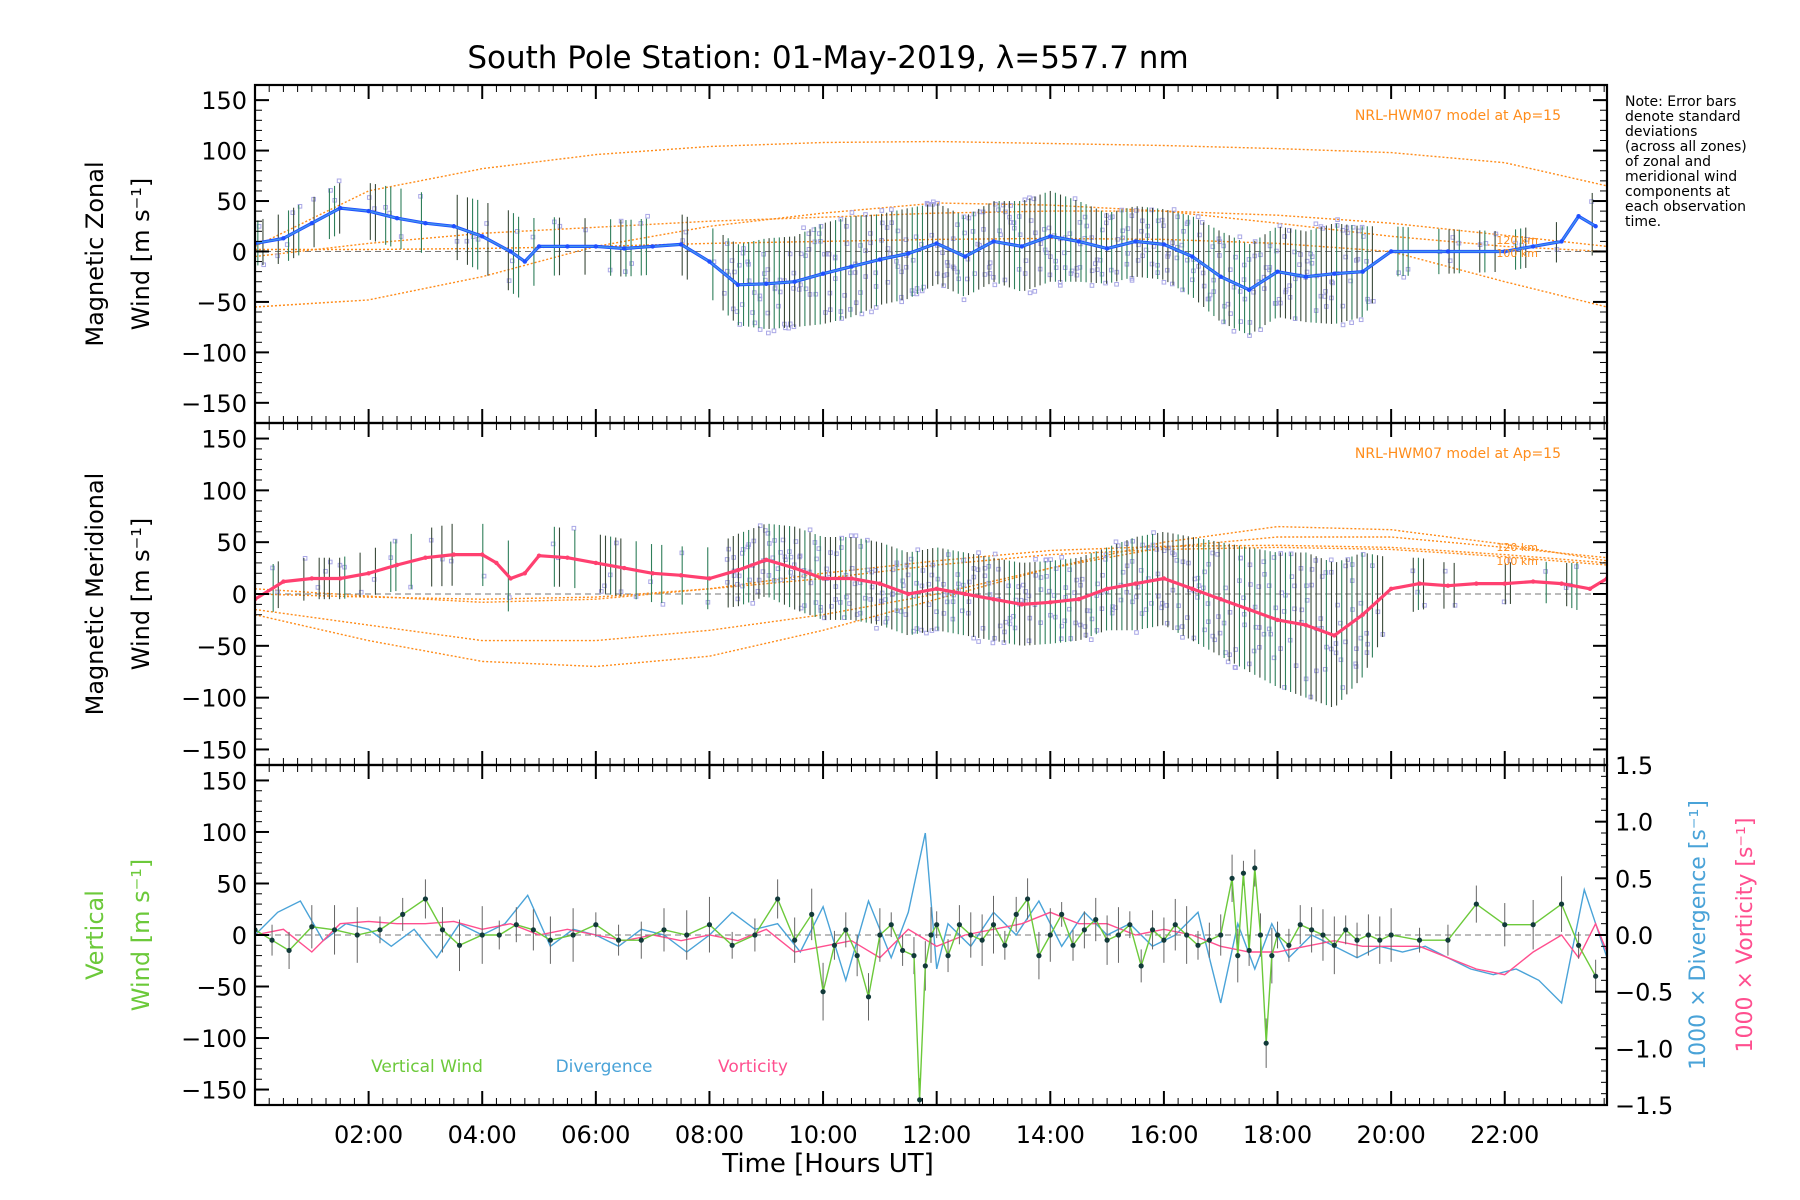 This screenshot has height=1200, width=1800. Describe the element at coordinates (1683, 117) in the screenshot. I see `note-line: denote standard` at that location.